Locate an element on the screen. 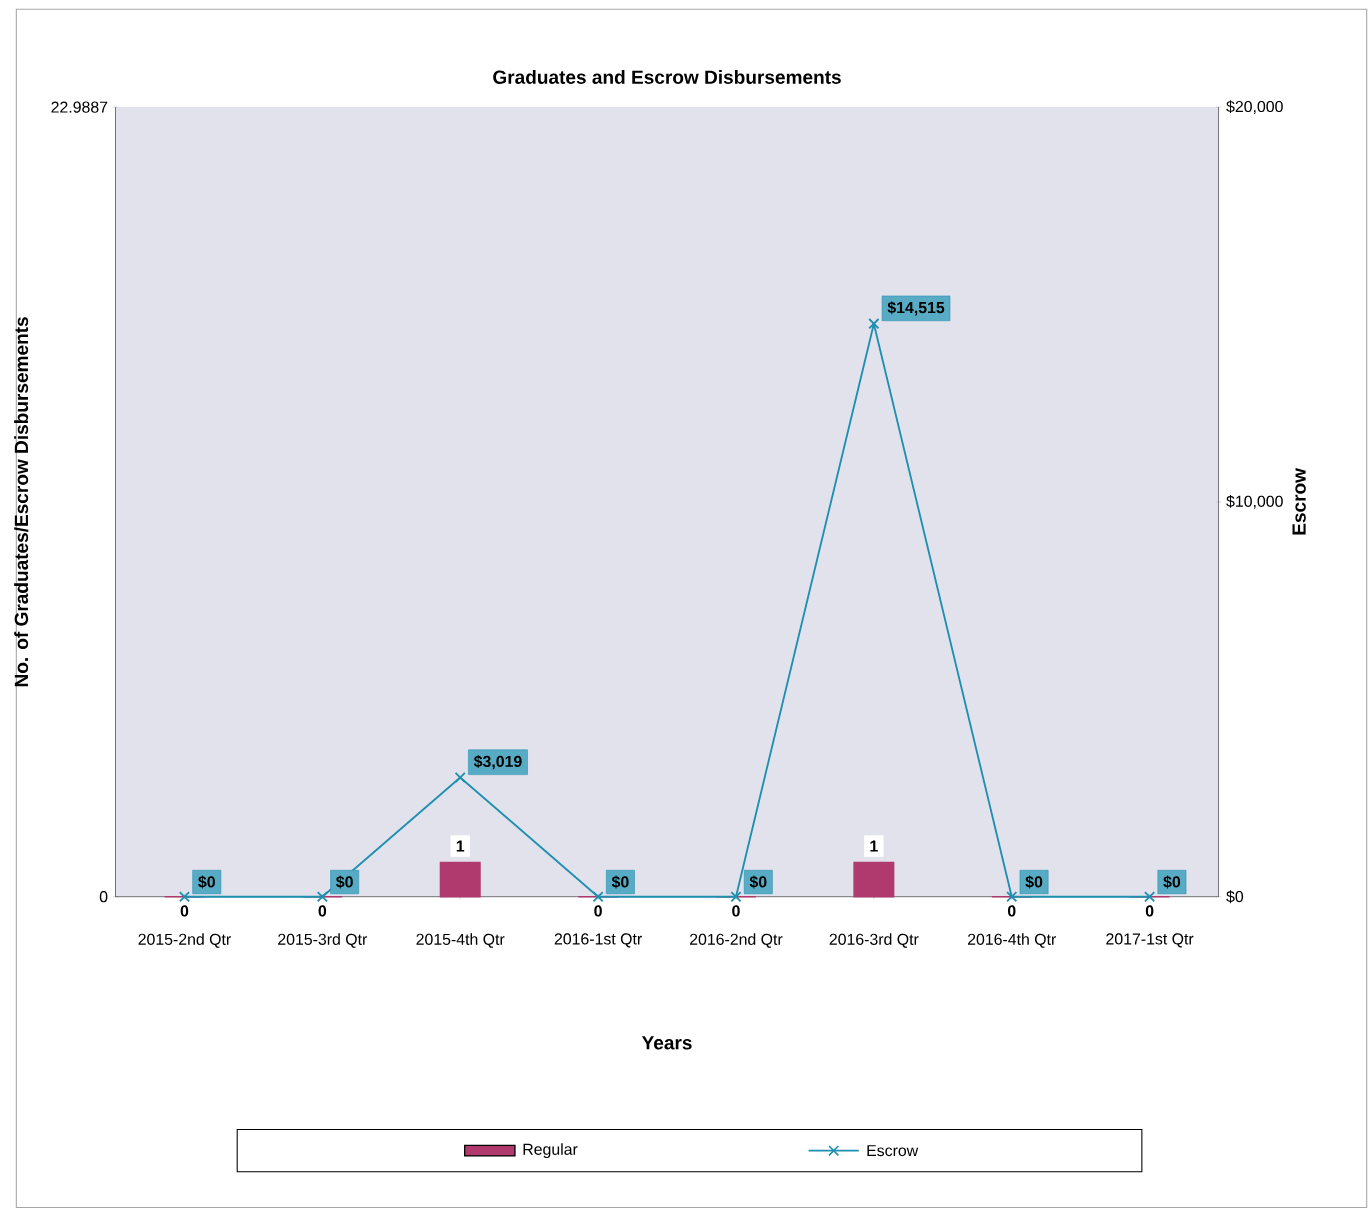  y2-tick-label: $0 is located at coordinates (1235, 897).